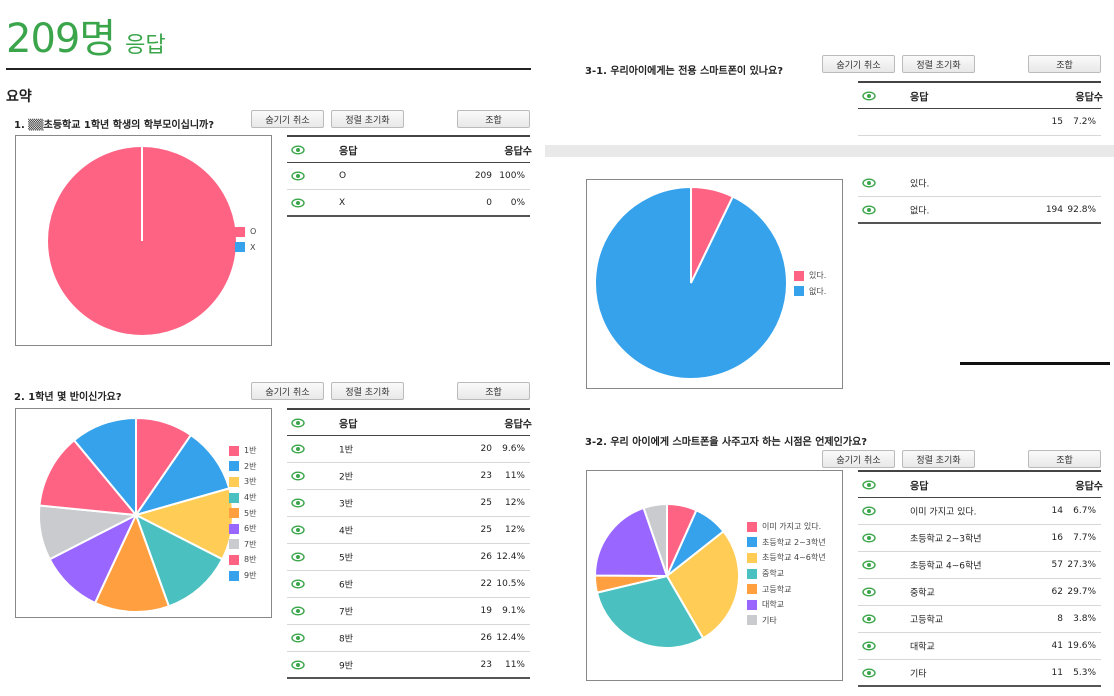 This screenshot has height=696, width=1114. What do you see at coordinates (245, 232) in the screenshot?
I see `legend-item: O` at bounding box center [245, 232].